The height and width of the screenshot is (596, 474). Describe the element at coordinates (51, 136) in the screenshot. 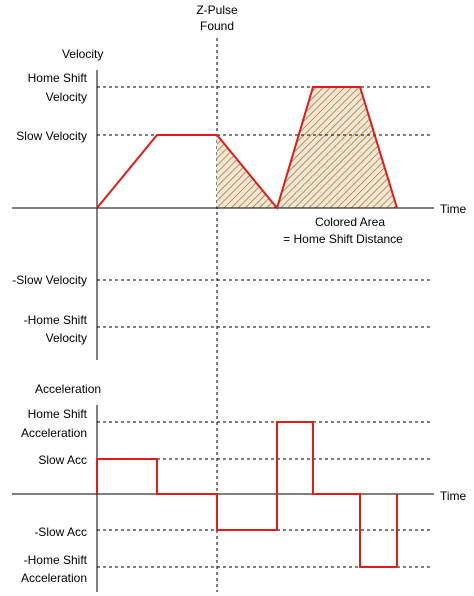

I see `velocity-slow-label: Slow Velocity` at that location.